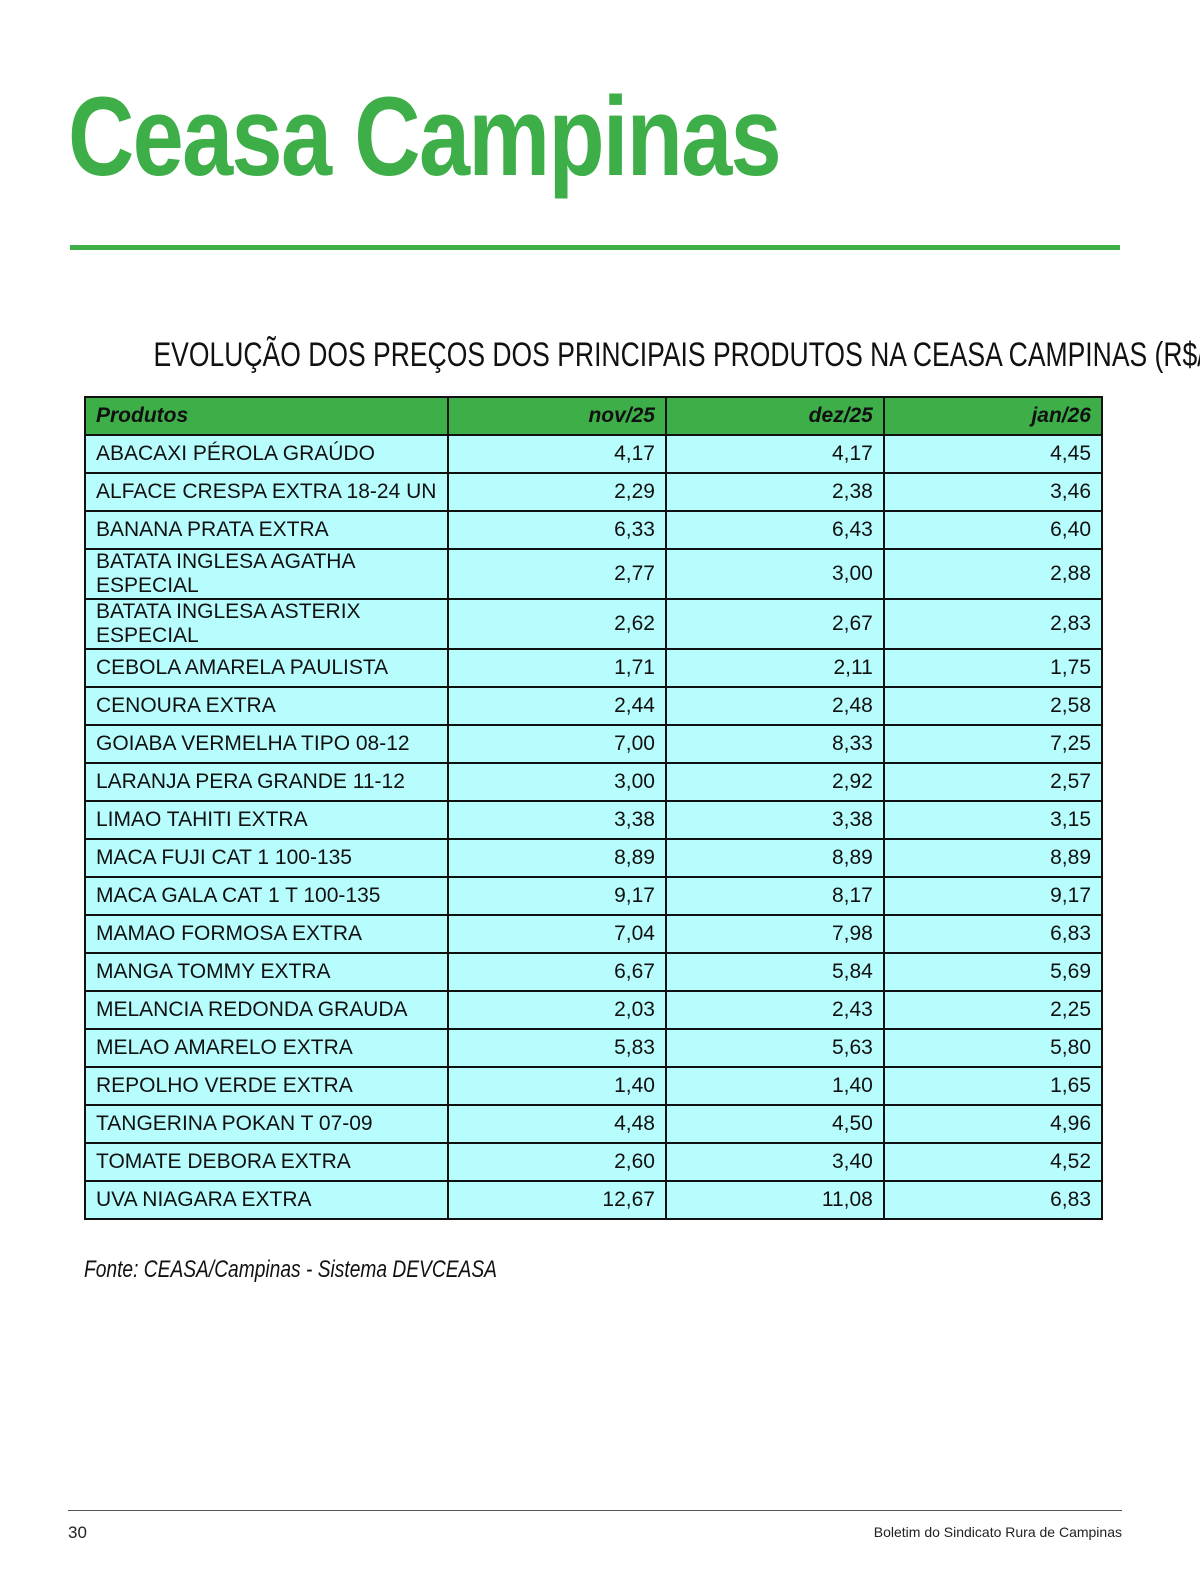  What do you see at coordinates (774, 1162) in the screenshot?
I see `price-cell: 3,40` at bounding box center [774, 1162].